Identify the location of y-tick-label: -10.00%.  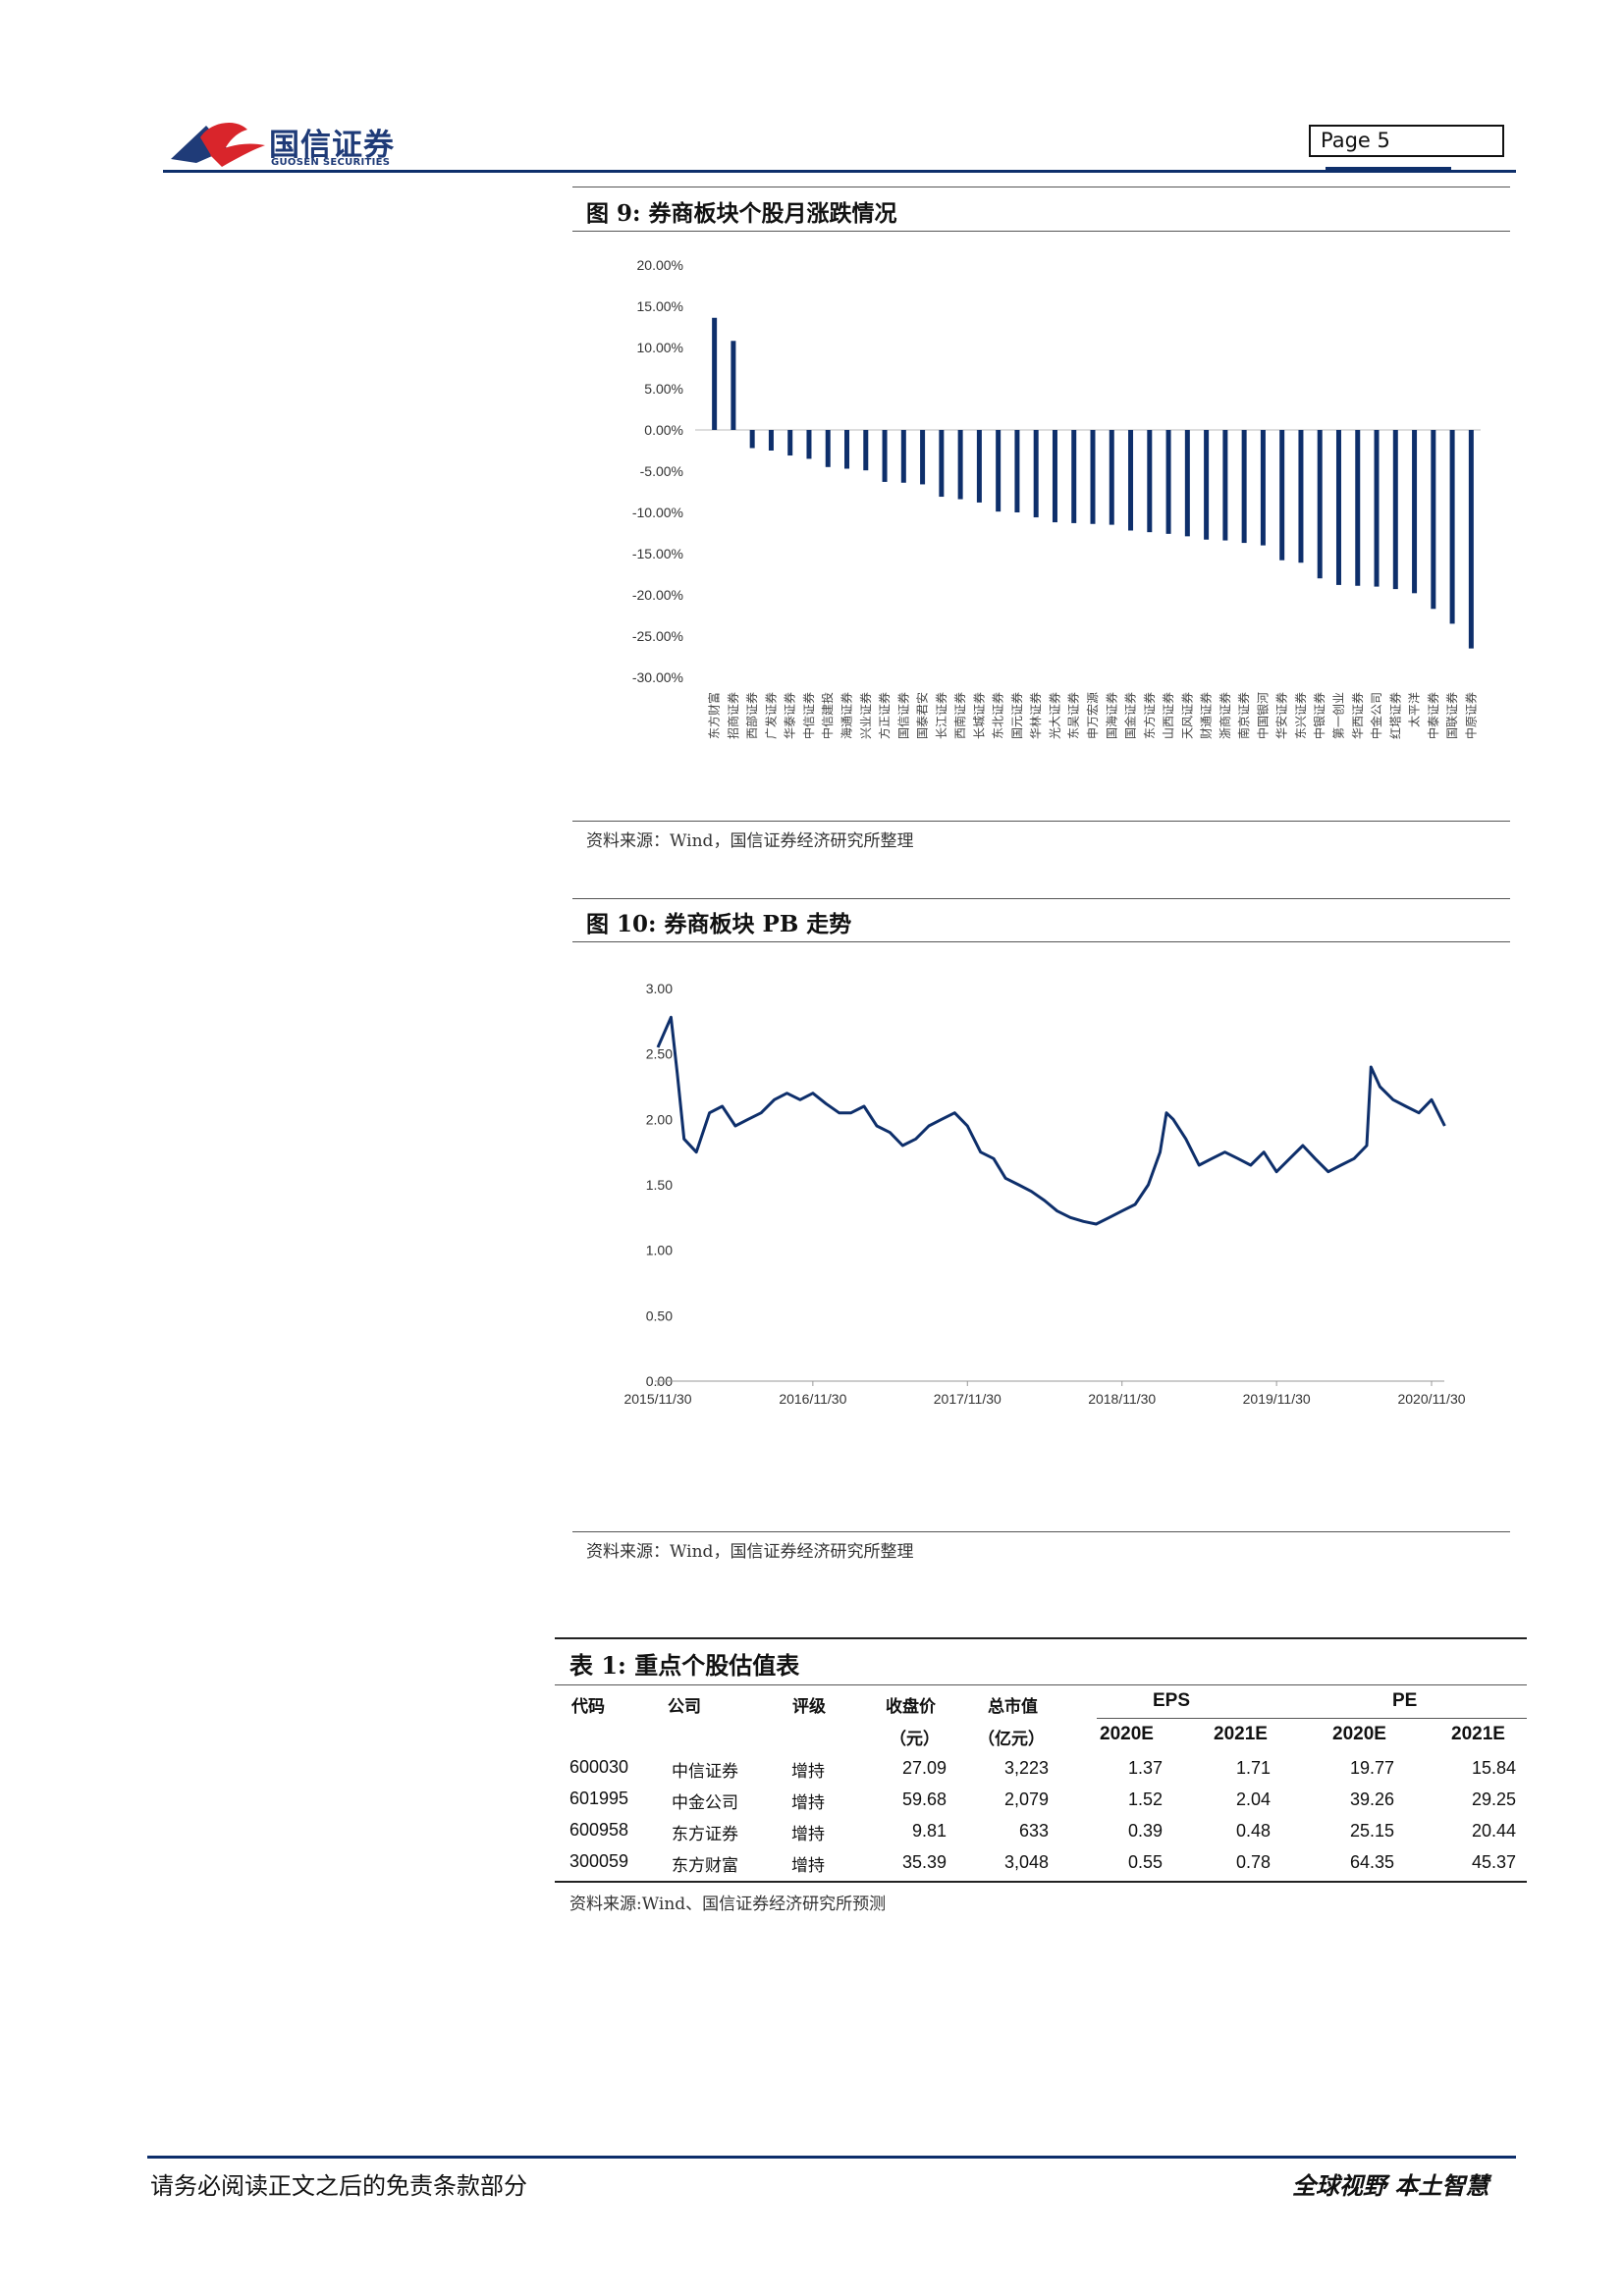
(657, 512).